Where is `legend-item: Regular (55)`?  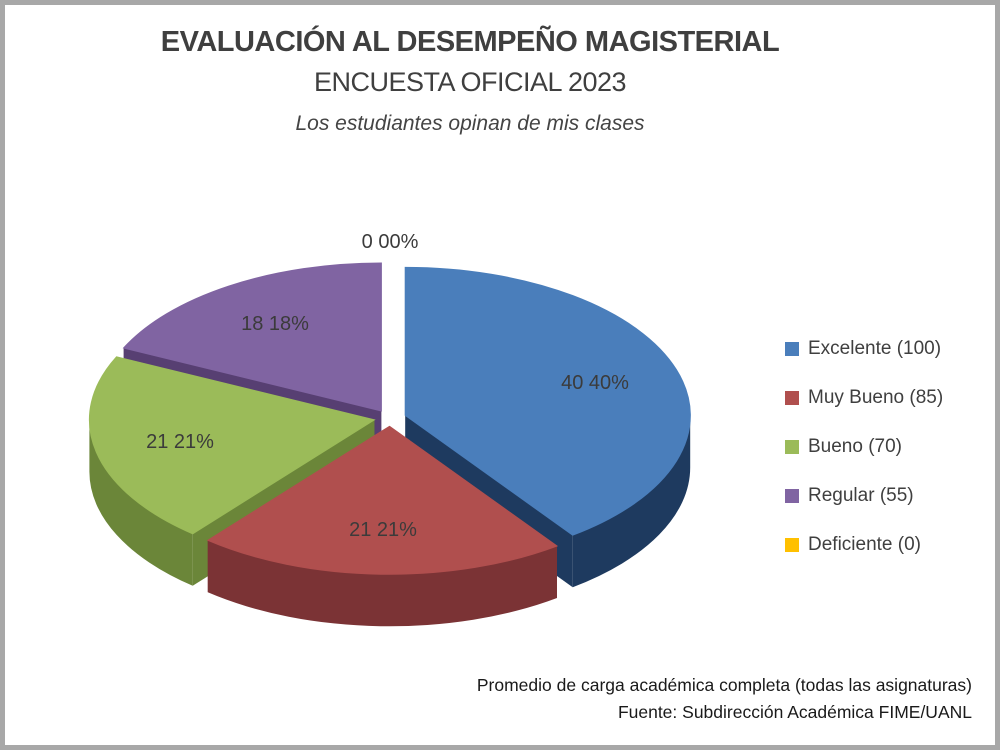 legend-item: Regular (55) is located at coordinates (864, 496).